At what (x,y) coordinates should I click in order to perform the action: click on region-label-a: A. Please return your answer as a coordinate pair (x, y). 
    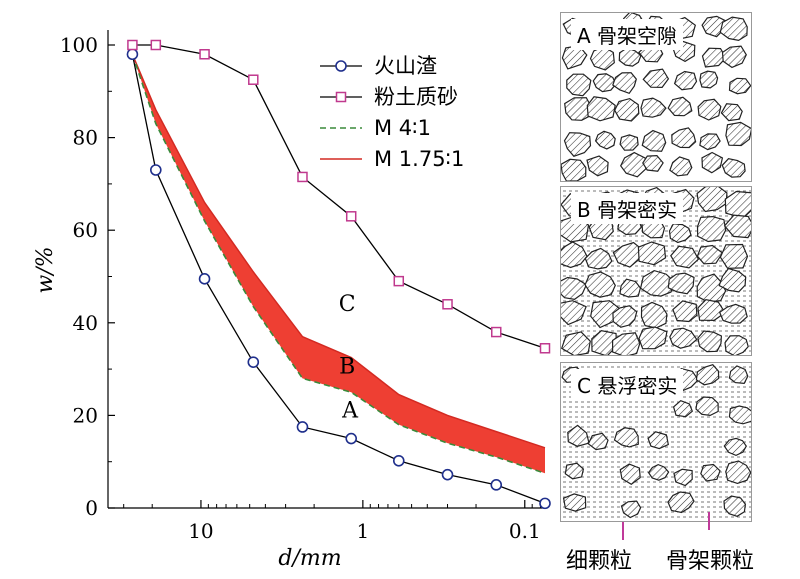
    Looking at the image, I should click on (350, 411).